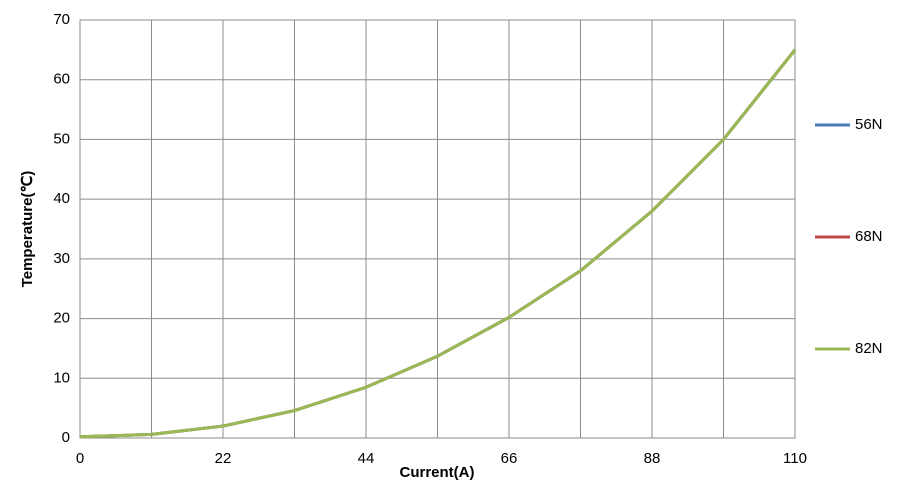 This screenshot has height=498, width=905. I want to click on legend-label: 82N, so click(869, 348).